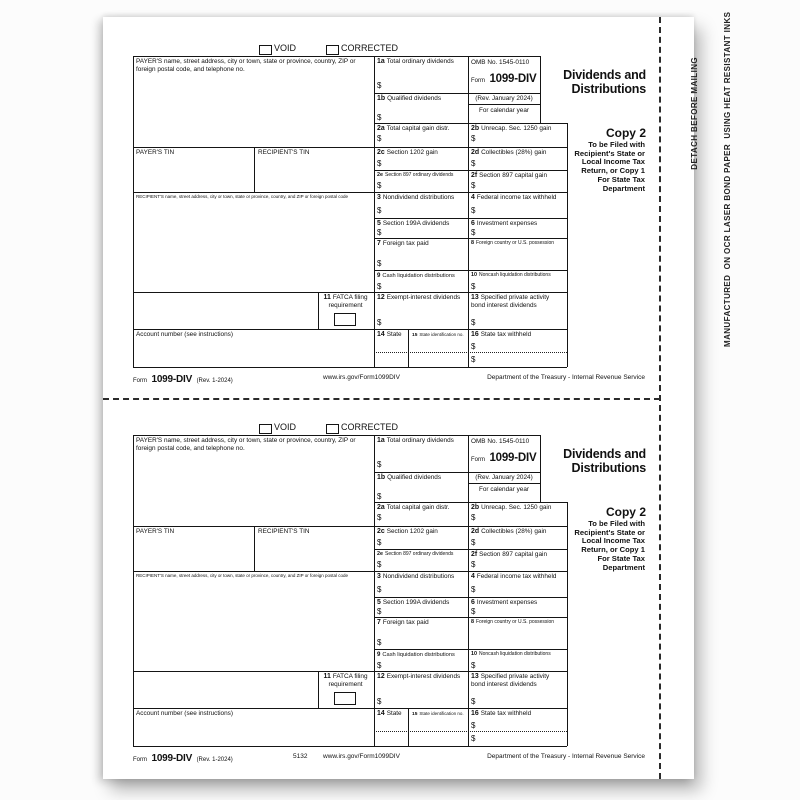  I want to click on box-5-label: 5 Section 199A dividends, so click(413, 602).